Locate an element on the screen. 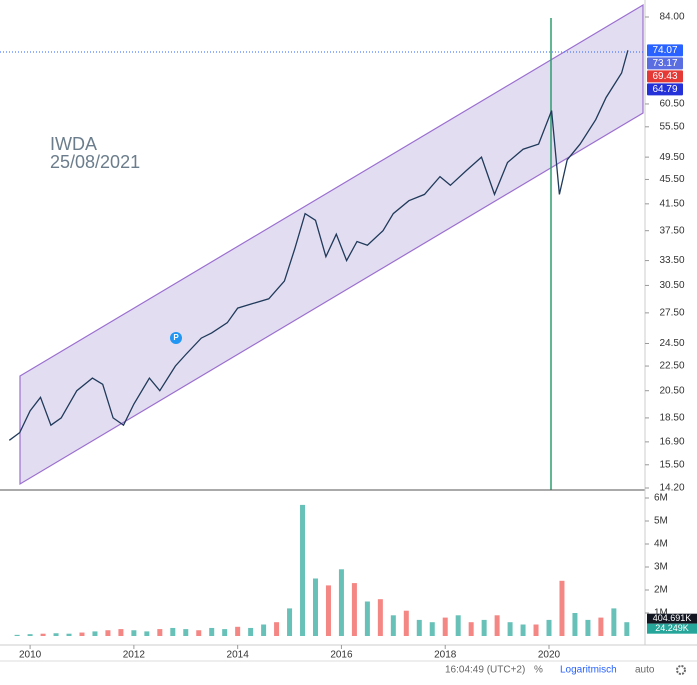  marker-text: P is located at coordinates (176, 337).